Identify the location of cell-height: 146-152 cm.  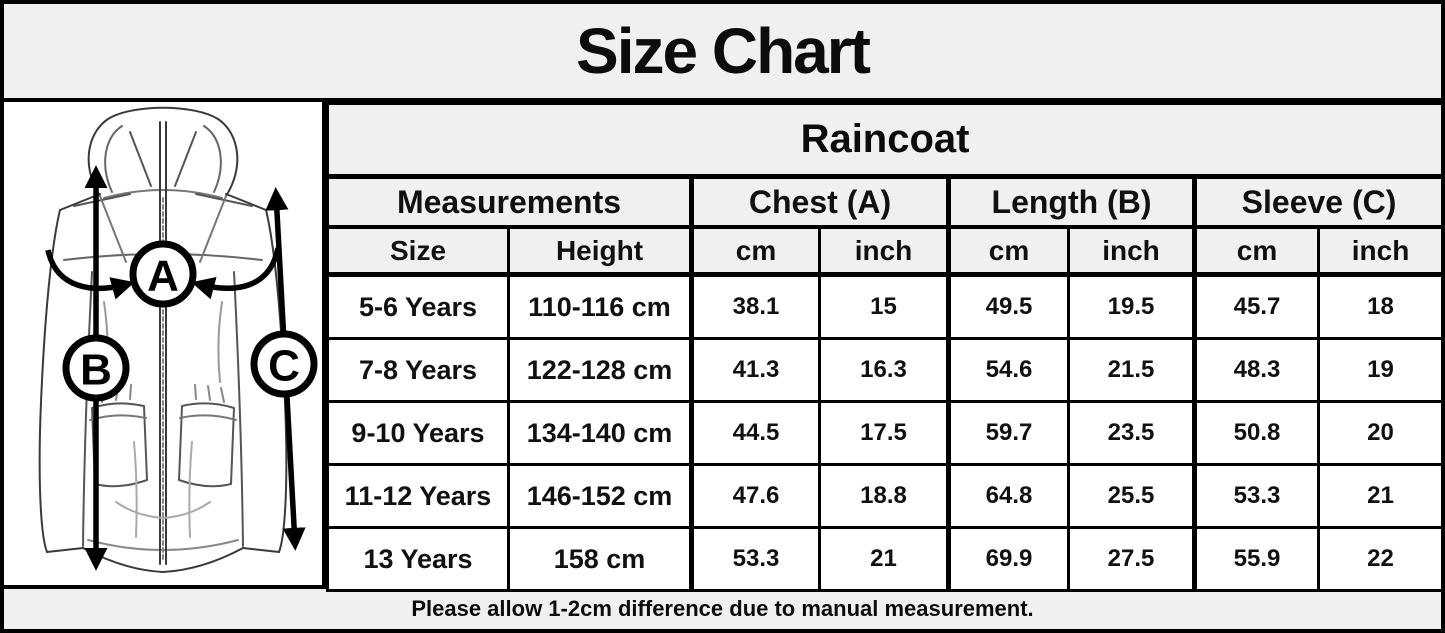
(600, 496).